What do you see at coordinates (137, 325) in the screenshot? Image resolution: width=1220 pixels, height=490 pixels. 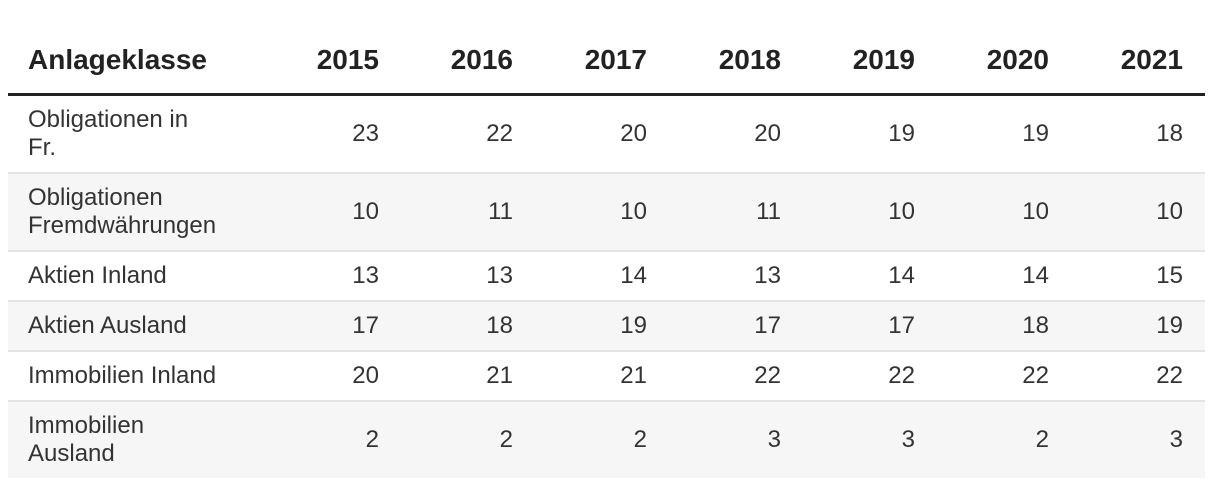 I see `row-label-cell: Aktien Ausland` at bounding box center [137, 325].